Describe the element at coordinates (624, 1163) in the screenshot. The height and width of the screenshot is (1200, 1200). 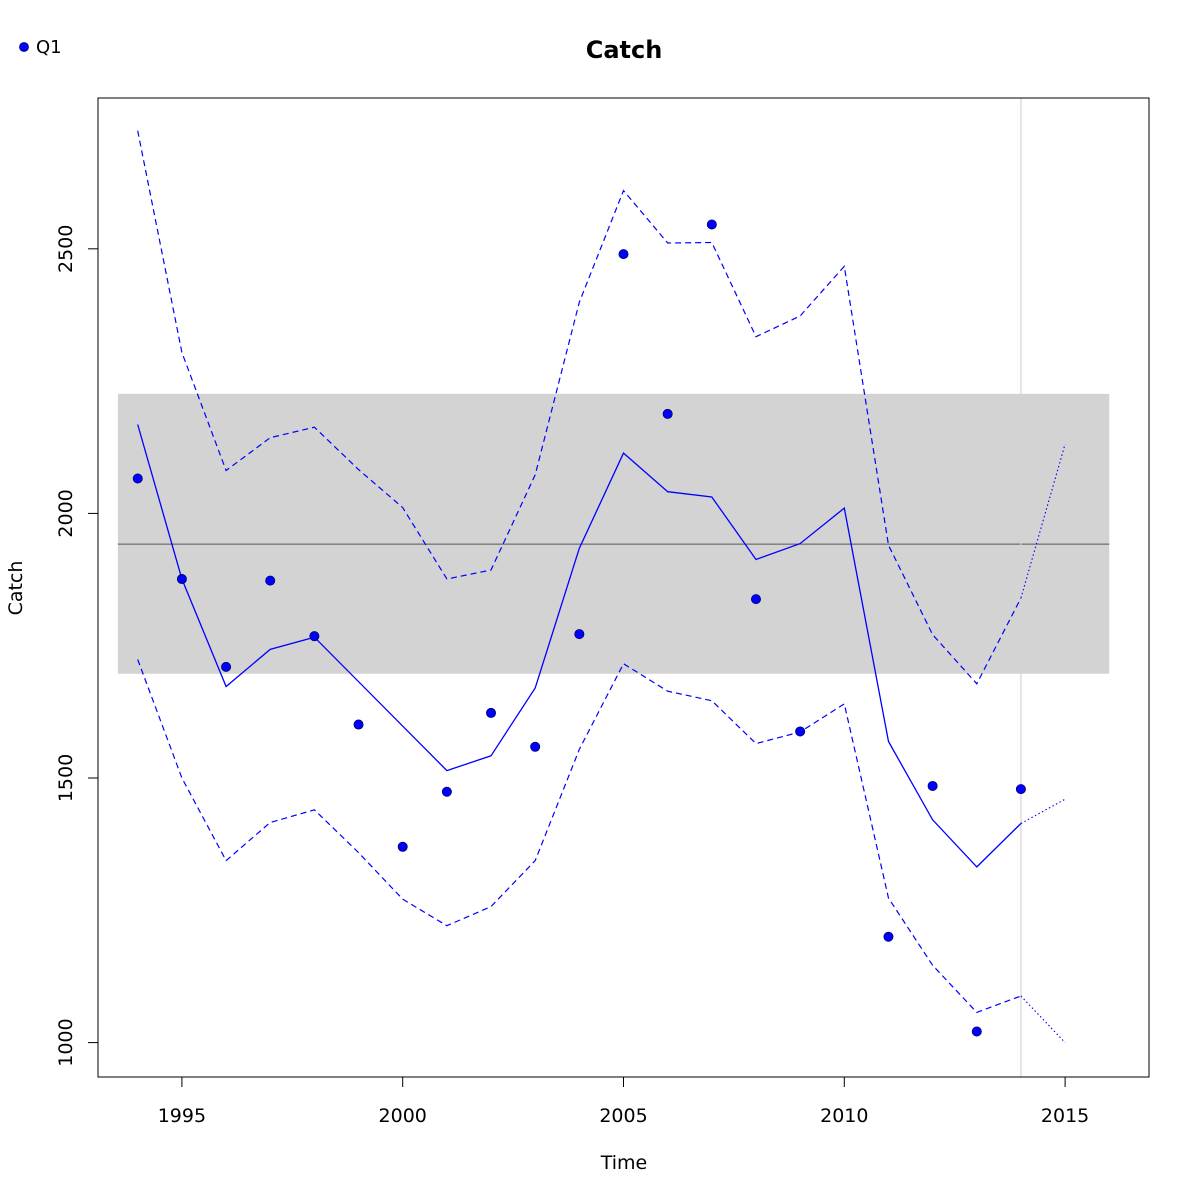
I see `x-axis-label: Time` at that location.